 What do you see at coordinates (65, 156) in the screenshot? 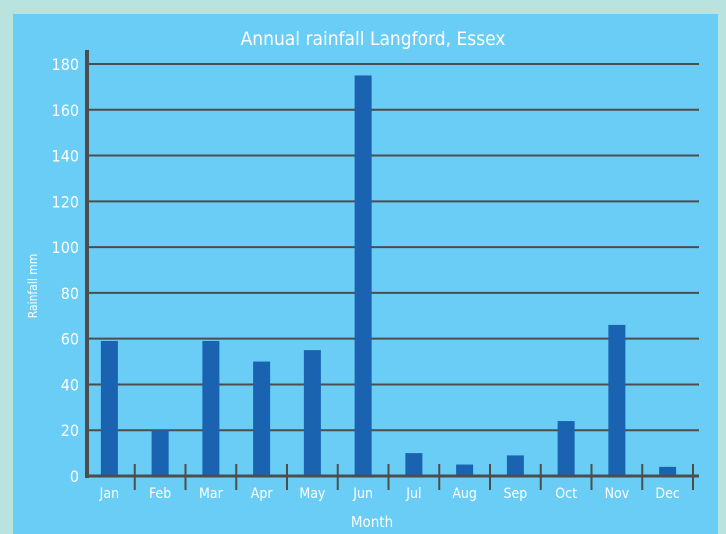
I see `y-tick-label: 140` at bounding box center [65, 156].